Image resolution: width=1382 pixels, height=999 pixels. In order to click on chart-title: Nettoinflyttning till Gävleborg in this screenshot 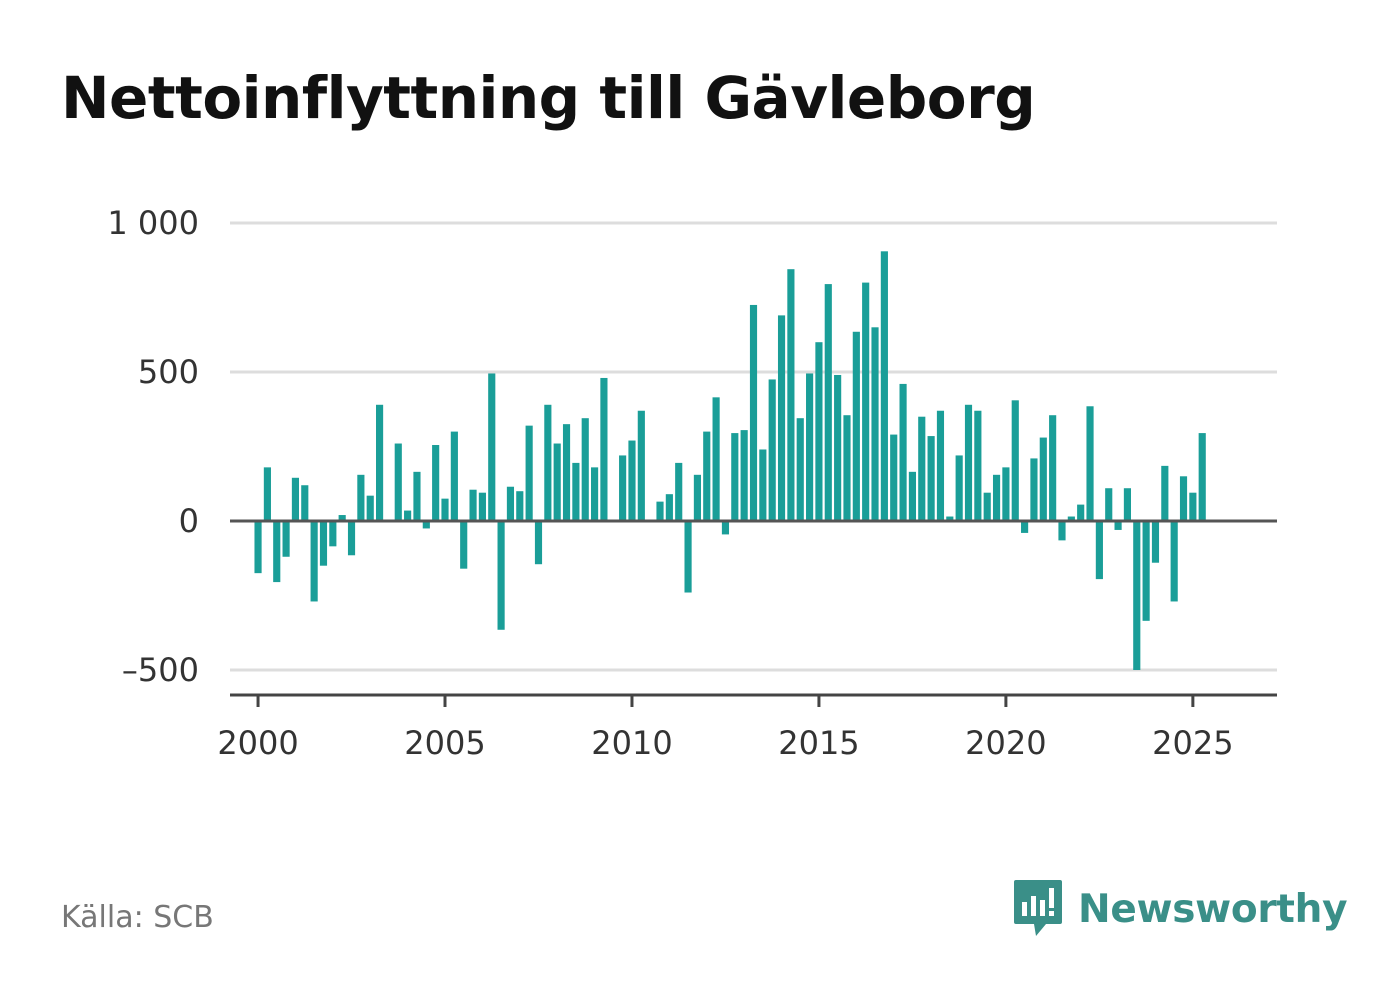, I will do `click(548, 98)`.